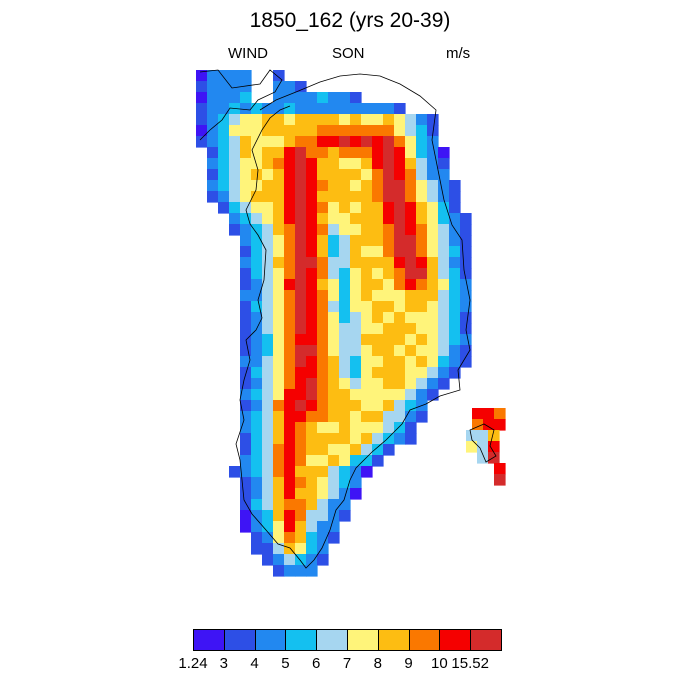 This screenshot has height=700, width=700. Describe the element at coordinates (470, 663) in the screenshot. I see `colorbar-tick-label: 15.52` at that location.